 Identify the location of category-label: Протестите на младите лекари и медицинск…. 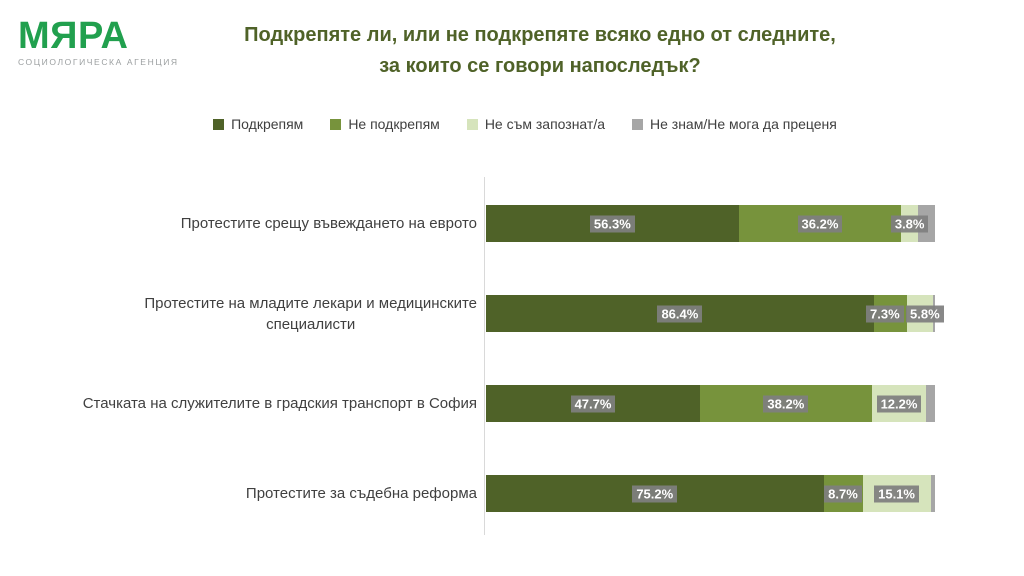
(310, 313).